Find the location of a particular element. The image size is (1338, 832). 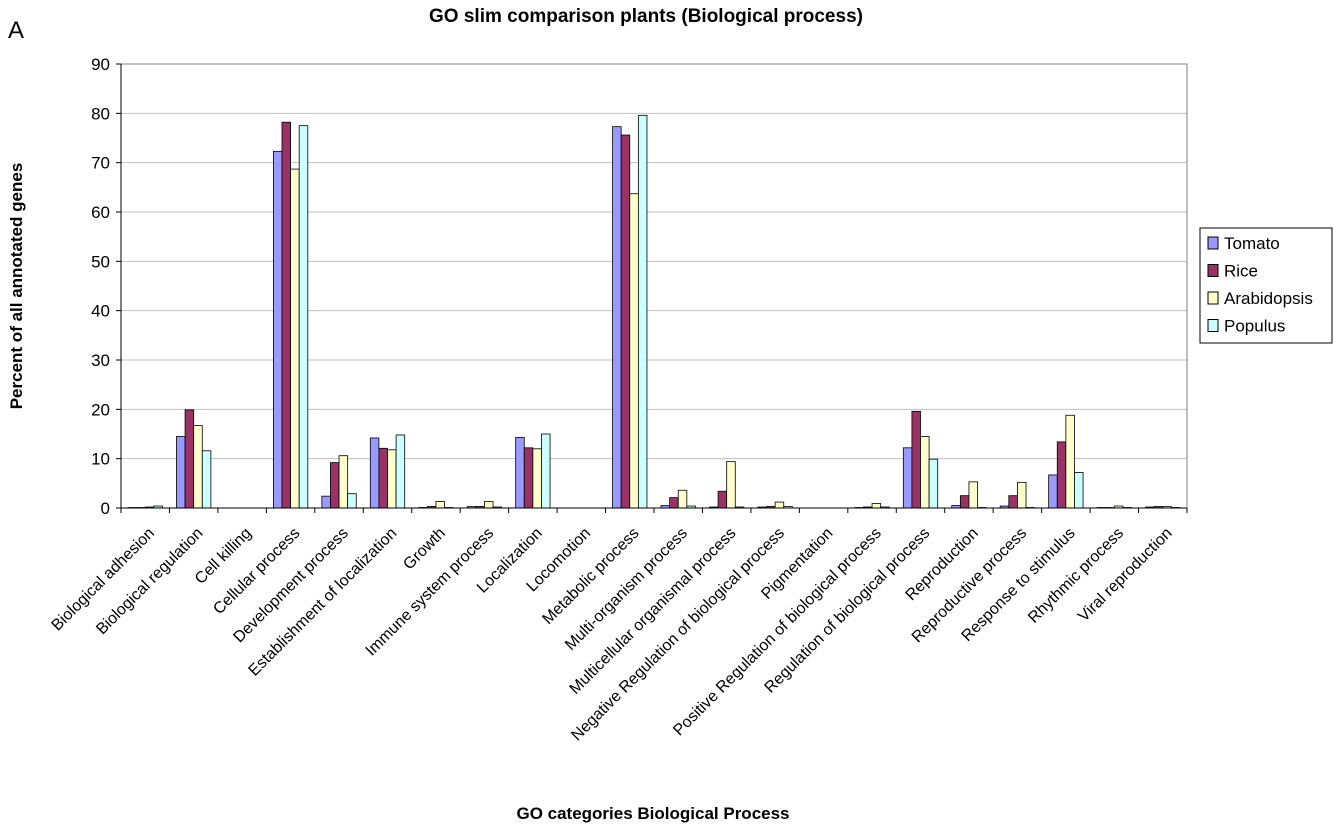

bar-rice-multicellular-organismal-process is located at coordinates (722, 499).